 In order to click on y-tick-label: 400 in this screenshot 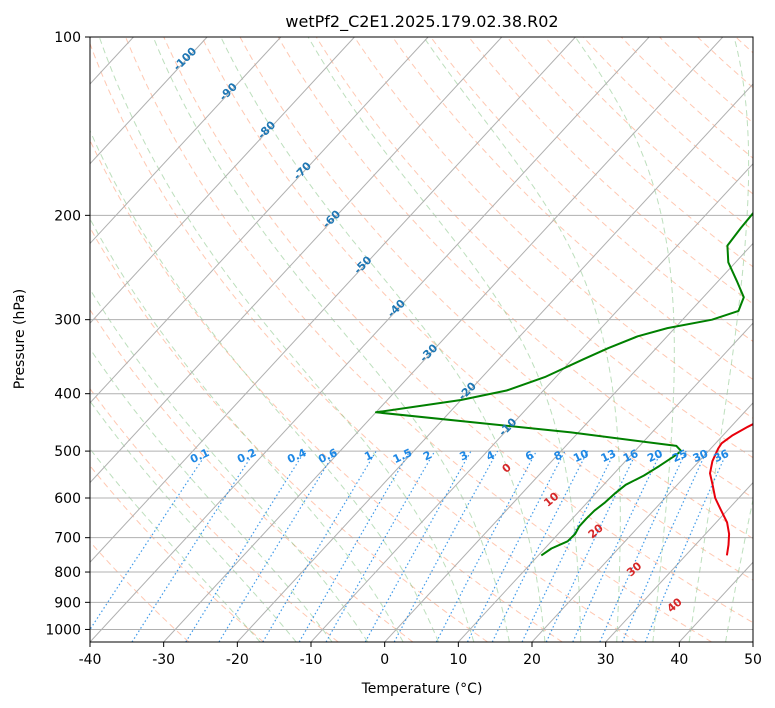, I will do `click(67, 395)`.